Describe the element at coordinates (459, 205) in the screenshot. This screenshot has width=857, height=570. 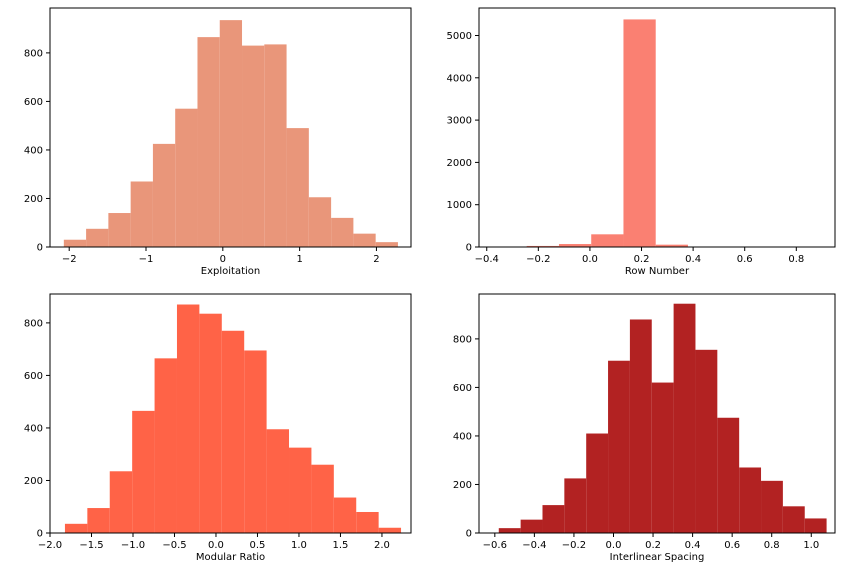
I see `y-tick-label: 1000` at that location.